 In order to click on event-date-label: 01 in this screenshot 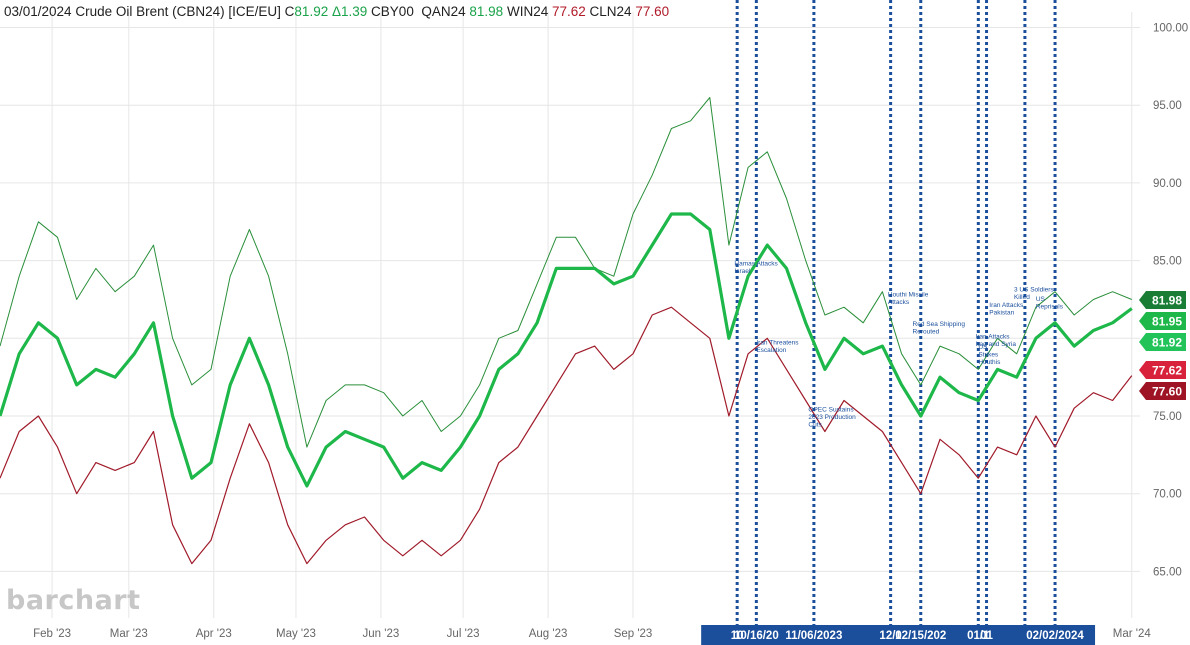, I will do `click(986, 636)`.